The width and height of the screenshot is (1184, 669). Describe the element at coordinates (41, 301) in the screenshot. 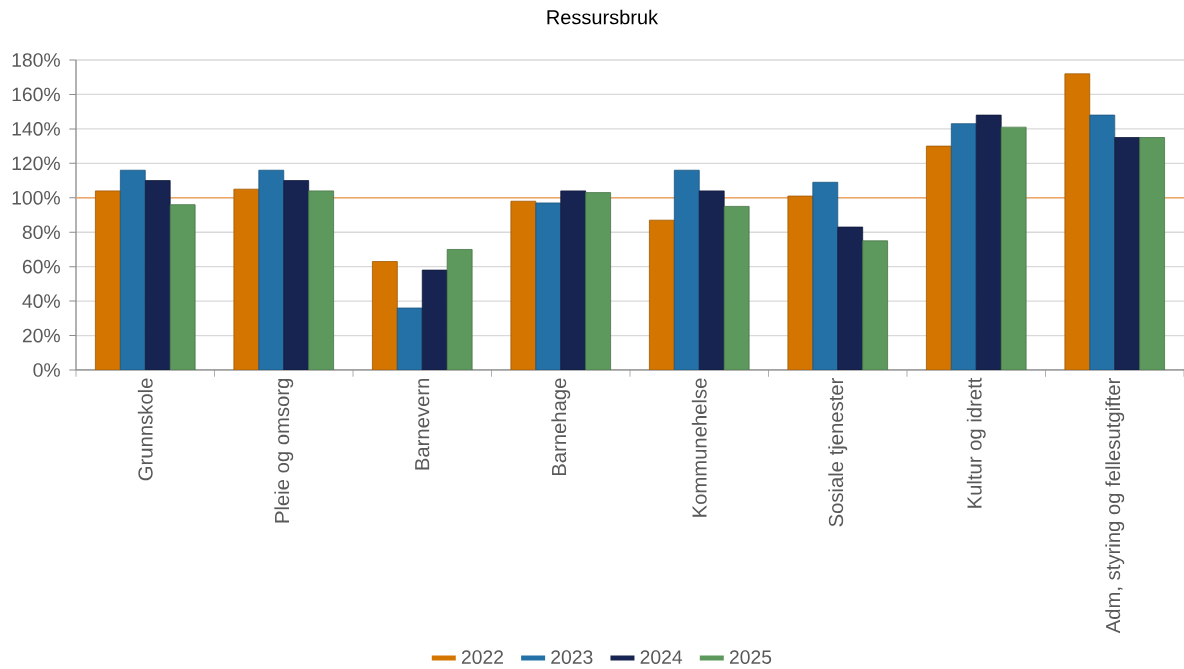

I see `y-tick-label: 40%` at that location.